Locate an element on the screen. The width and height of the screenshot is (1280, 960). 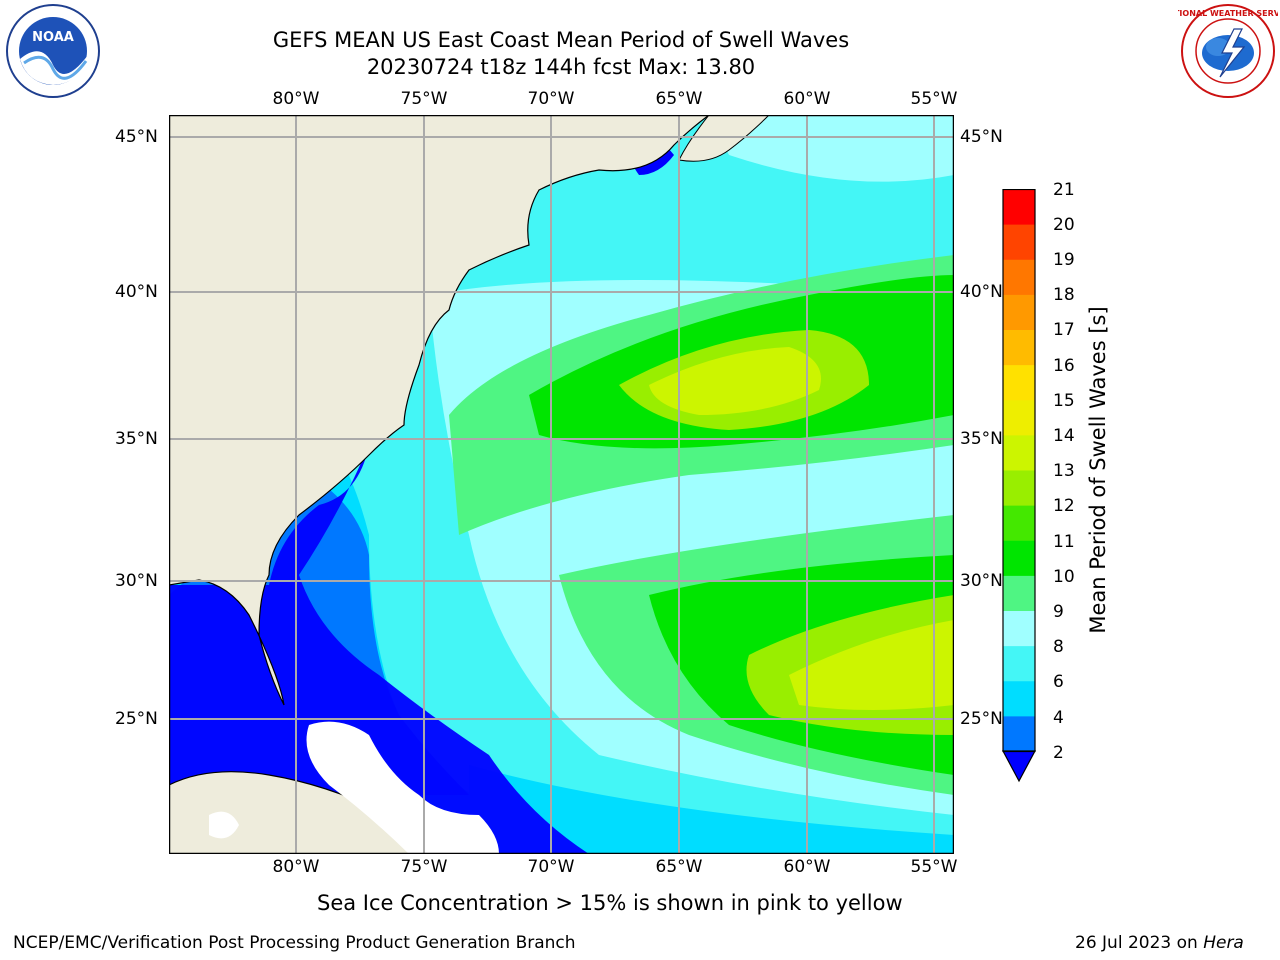
colorbar-tick: 8 is located at coordinates (1058, 647).